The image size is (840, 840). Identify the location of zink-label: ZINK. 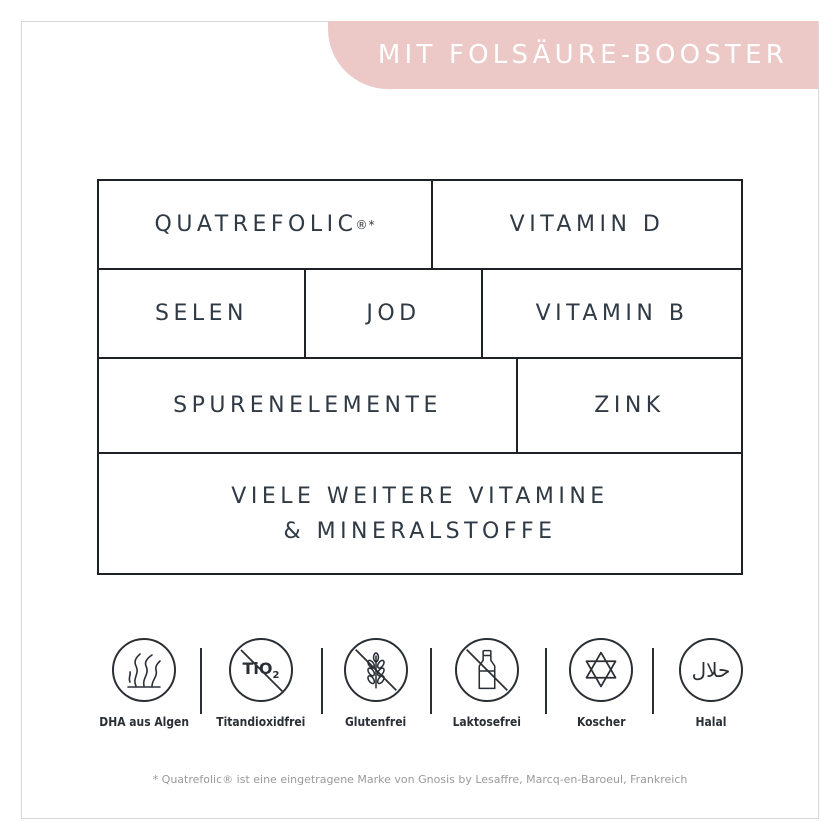
(629, 405).